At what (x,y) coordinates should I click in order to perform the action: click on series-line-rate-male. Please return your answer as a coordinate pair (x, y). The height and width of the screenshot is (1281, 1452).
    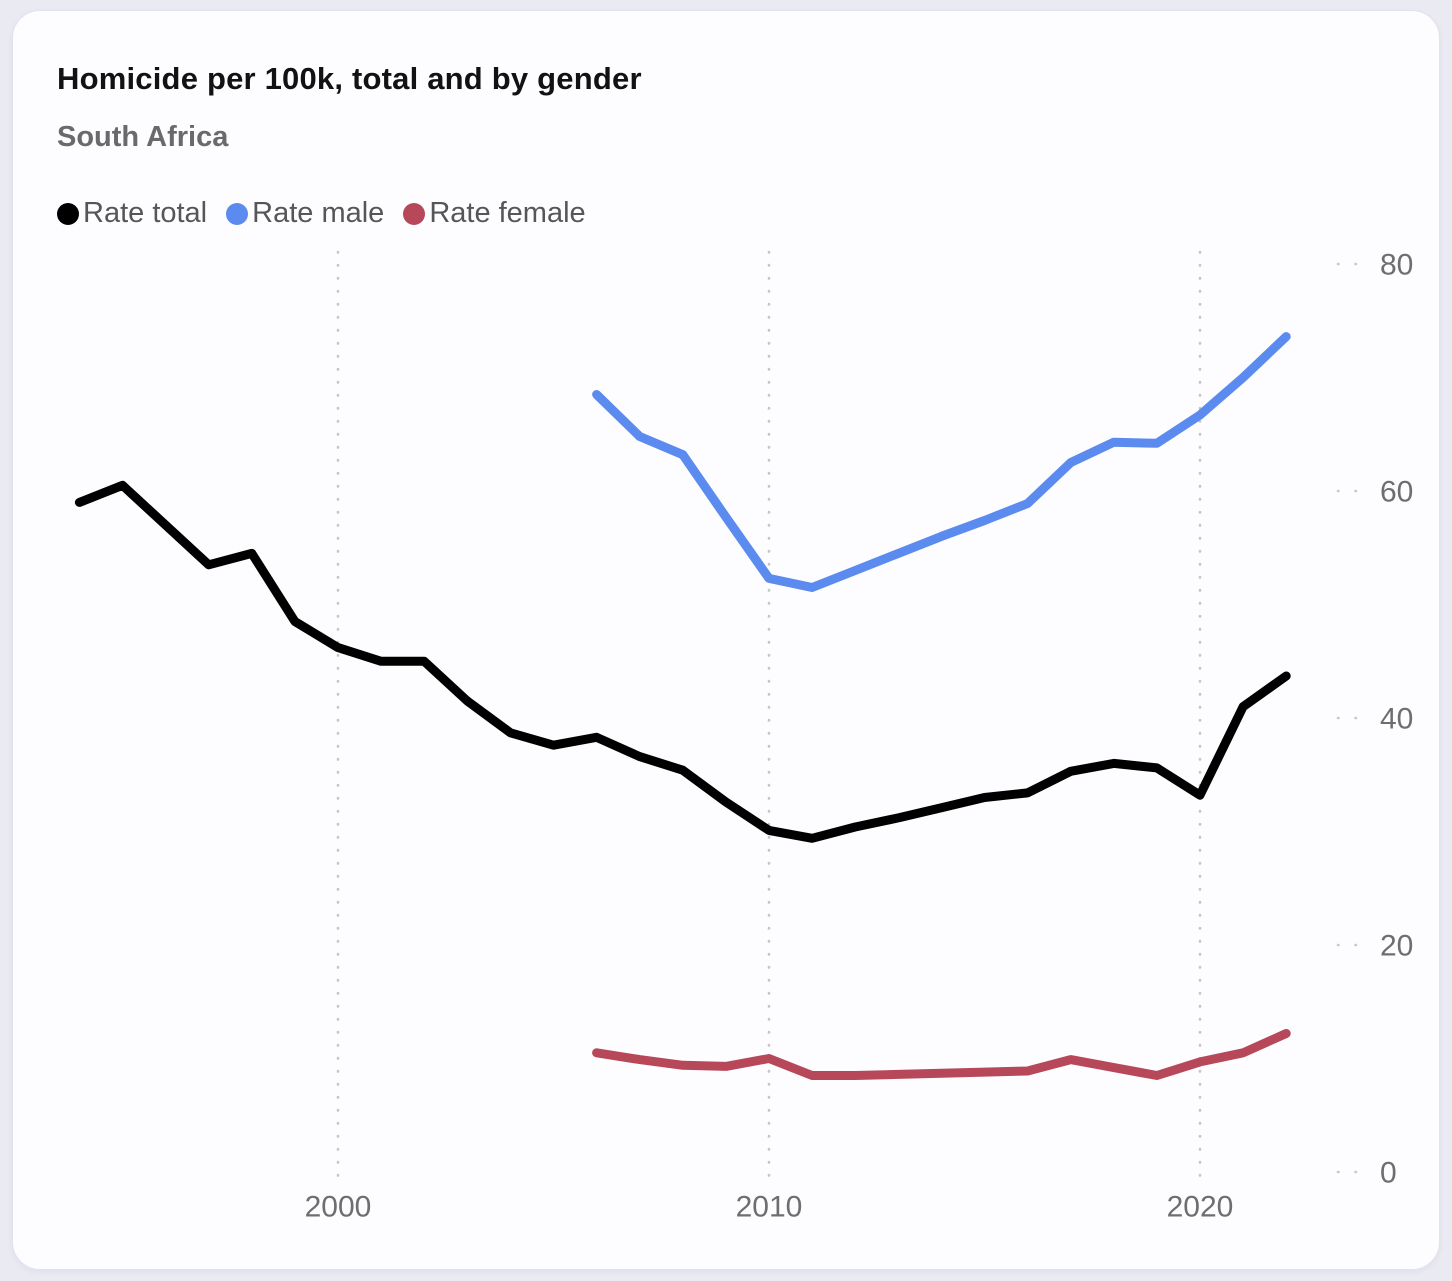
    Looking at the image, I should click on (941, 462).